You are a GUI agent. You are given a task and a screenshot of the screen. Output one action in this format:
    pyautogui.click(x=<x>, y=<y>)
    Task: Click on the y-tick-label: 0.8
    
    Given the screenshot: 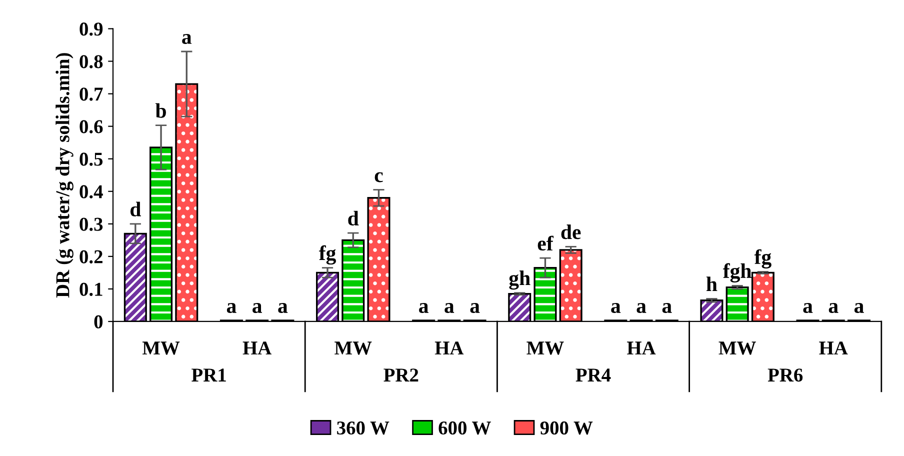 What is the action you would take?
    pyautogui.click(x=91, y=61)
    